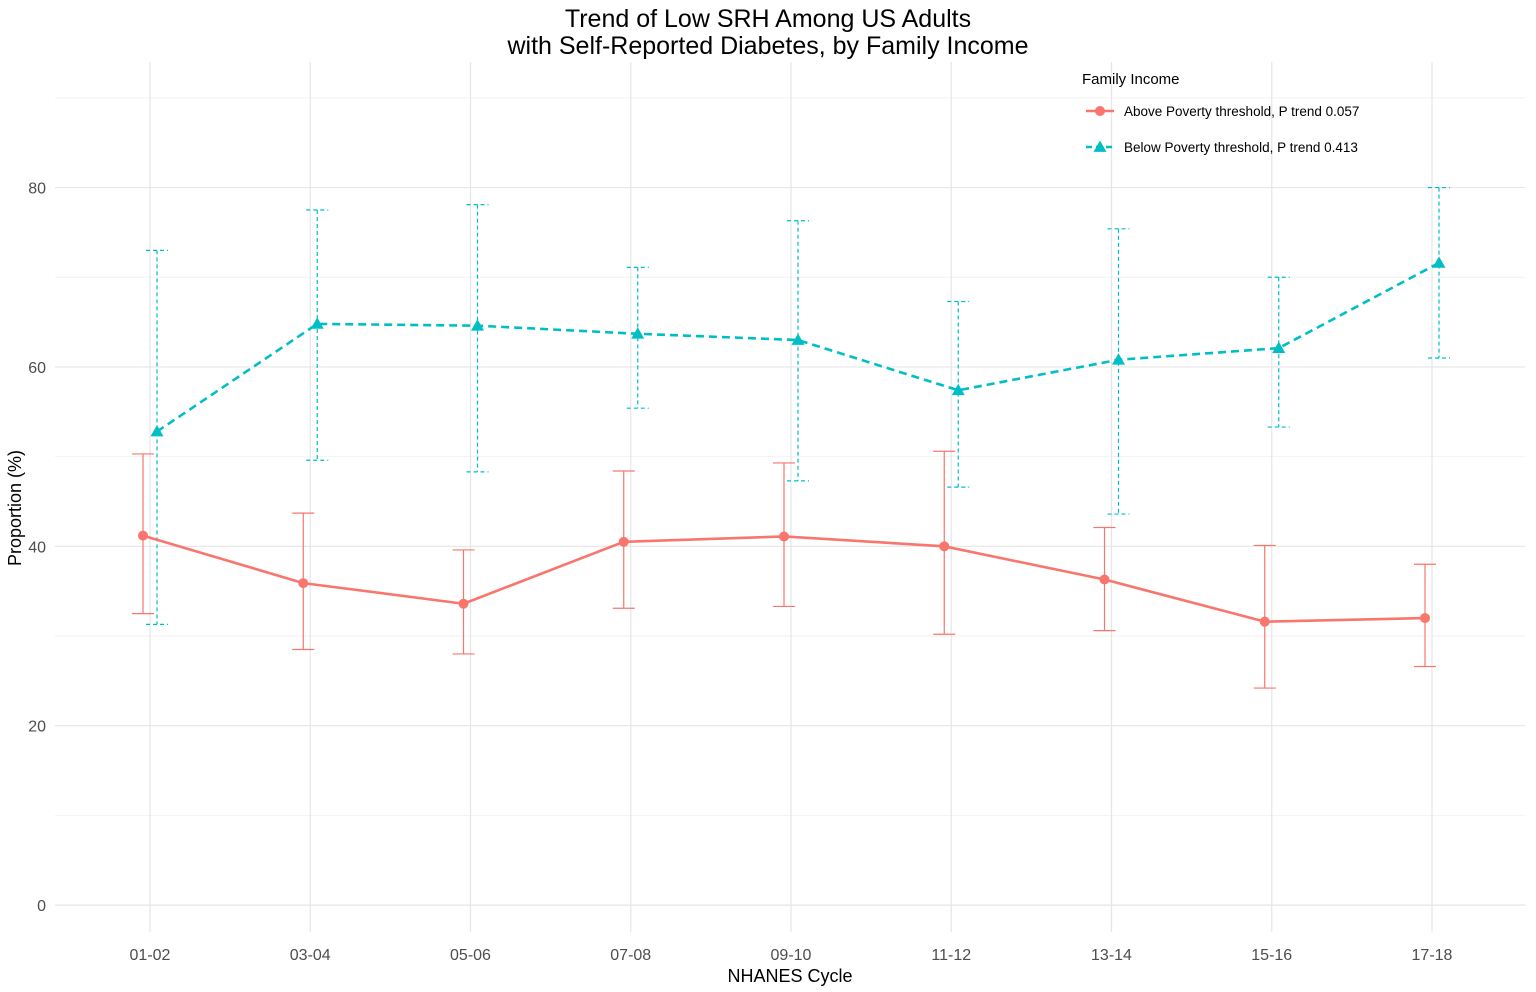 This screenshot has height=992, width=1536. Describe the element at coordinates (1100, 111) in the screenshot. I see `legend-key-circle` at that location.